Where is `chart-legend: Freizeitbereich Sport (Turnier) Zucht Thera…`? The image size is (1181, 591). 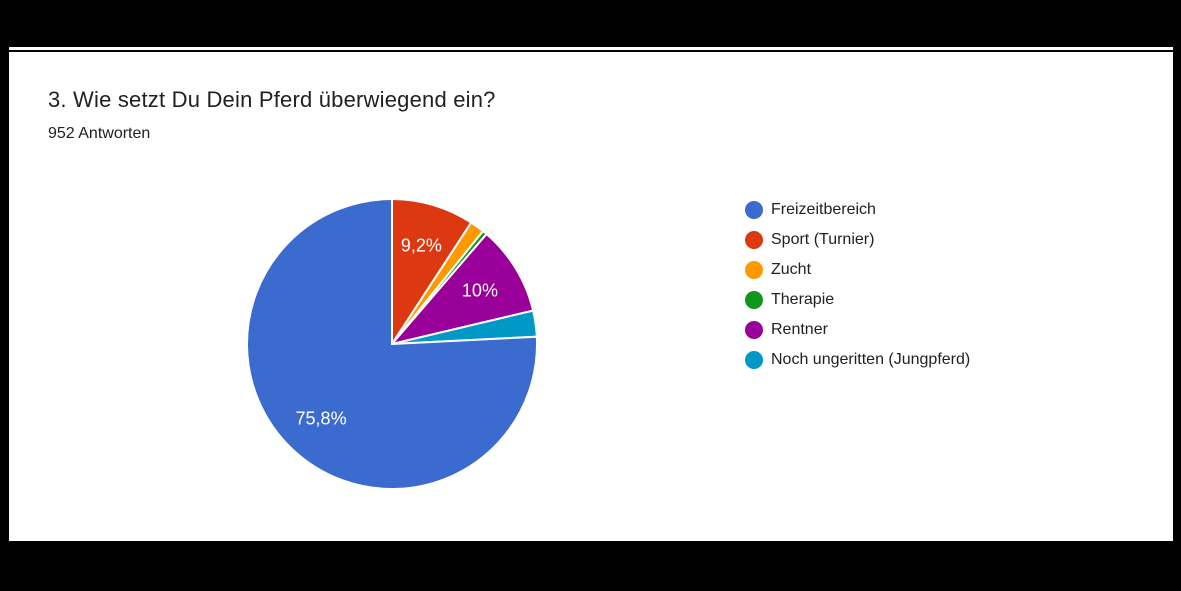 chart-legend: Freizeitbereich Sport (Turnier) Zucht Thera… is located at coordinates (857, 285).